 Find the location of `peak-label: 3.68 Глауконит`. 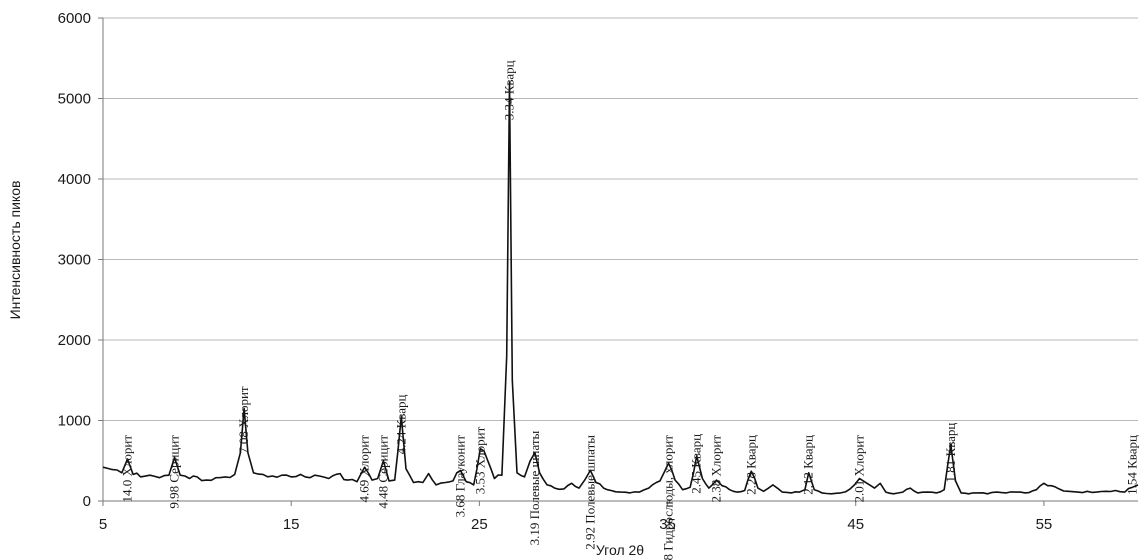

peak-label: 3.68 Глауконит is located at coordinates (460, 476).